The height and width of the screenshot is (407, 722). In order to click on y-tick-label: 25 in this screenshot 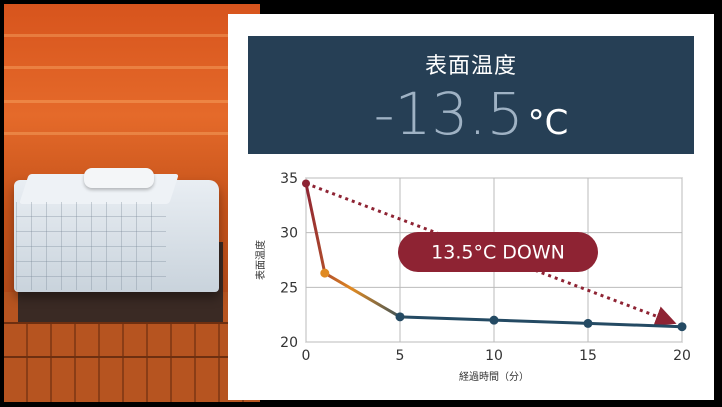, I will do `click(289, 288)`.